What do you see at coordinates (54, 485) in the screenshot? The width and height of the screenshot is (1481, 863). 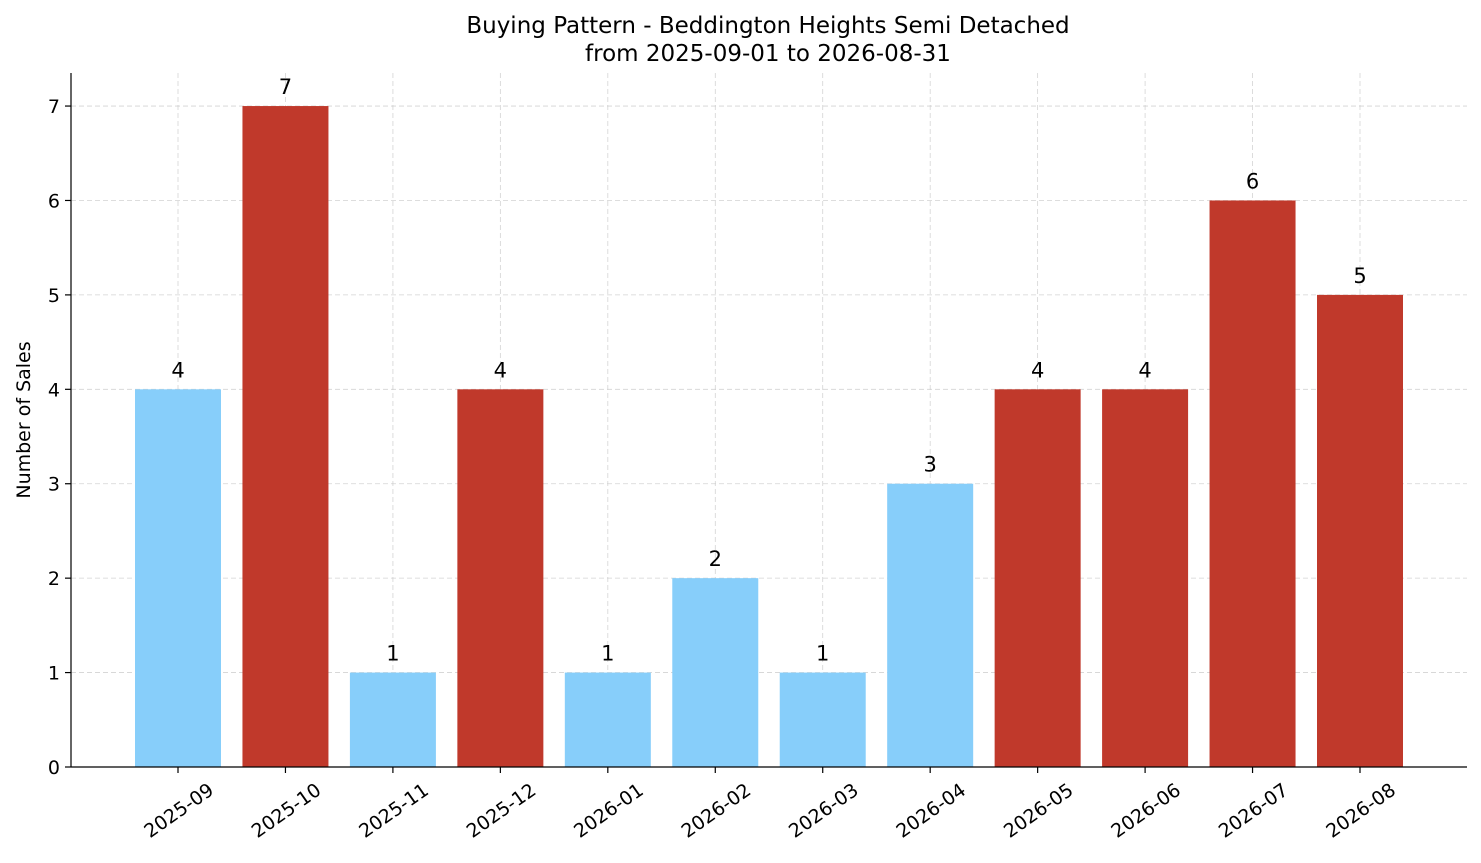 I see `y-tick-label: 3` at bounding box center [54, 485].